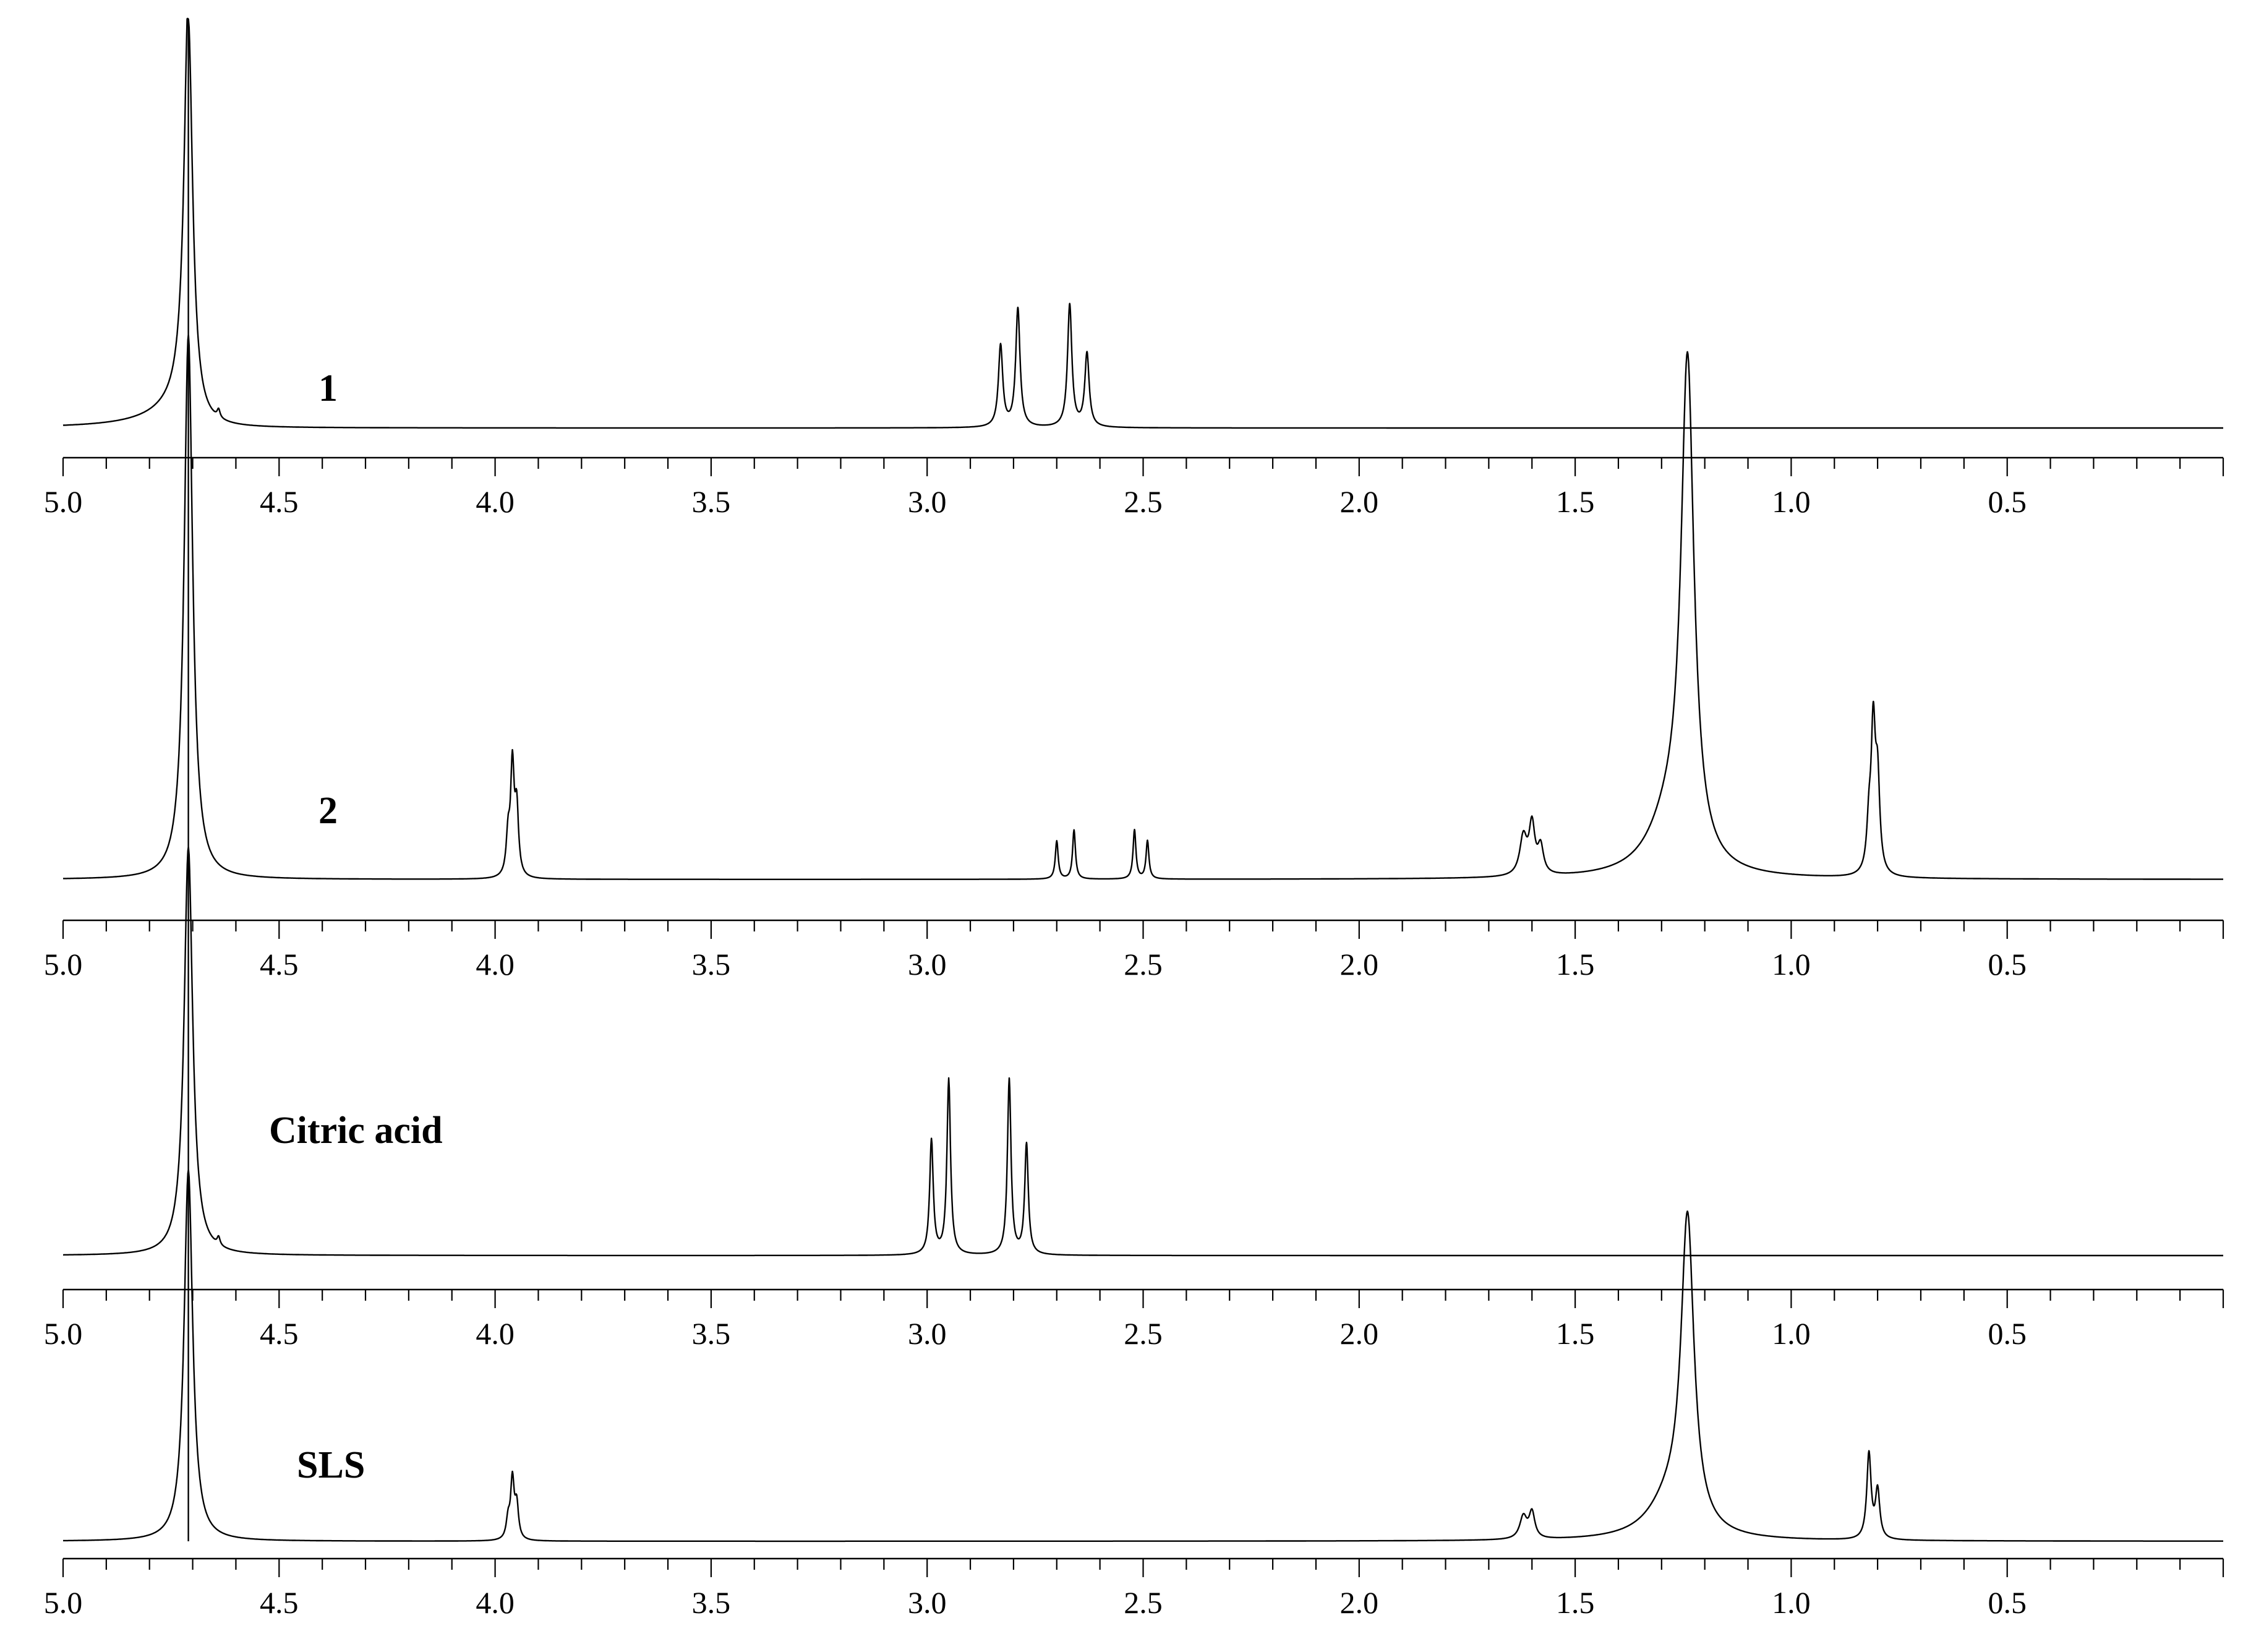 This screenshot has width=2243, height=1652. I want to click on x-tick-label-sls: 0.5, so click(2007, 1603).